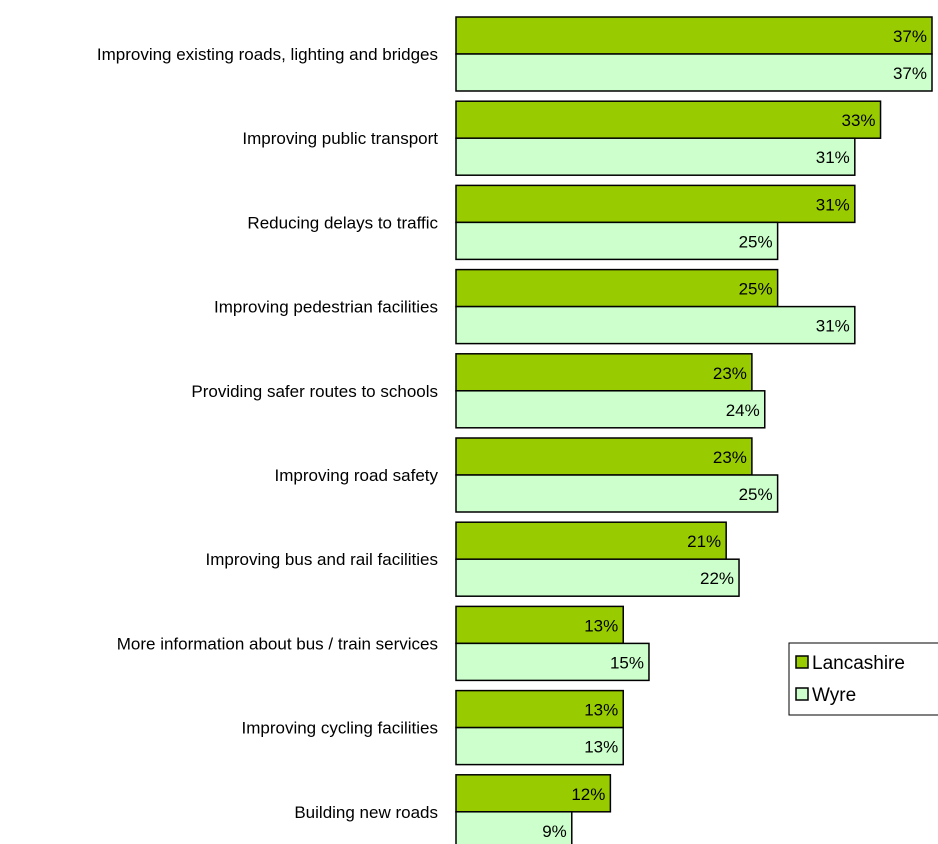  Describe the element at coordinates (314, 391) in the screenshot. I see `category-label: Providing safer routes to schools` at that location.